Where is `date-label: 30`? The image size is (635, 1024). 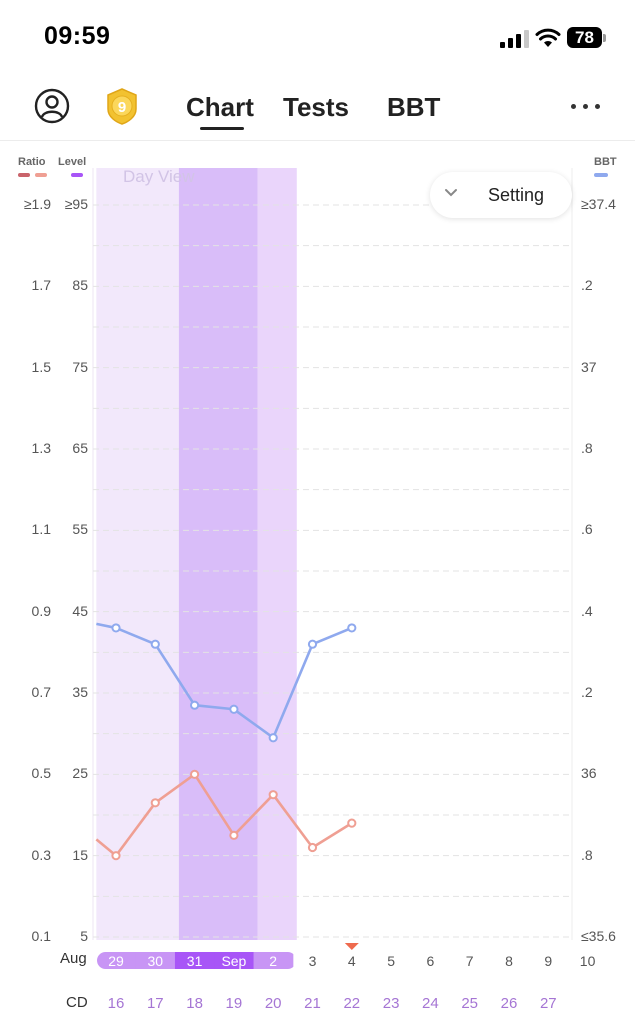 date-label: 30 is located at coordinates (156, 961).